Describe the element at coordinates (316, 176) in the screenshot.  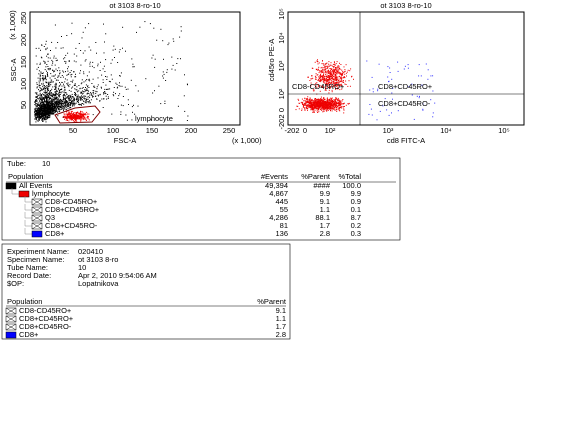
I see `column-header: %Parent` at that location.